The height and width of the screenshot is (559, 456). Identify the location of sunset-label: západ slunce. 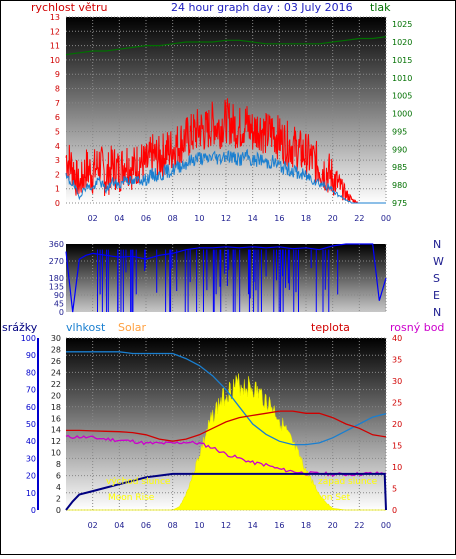
(348, 482).